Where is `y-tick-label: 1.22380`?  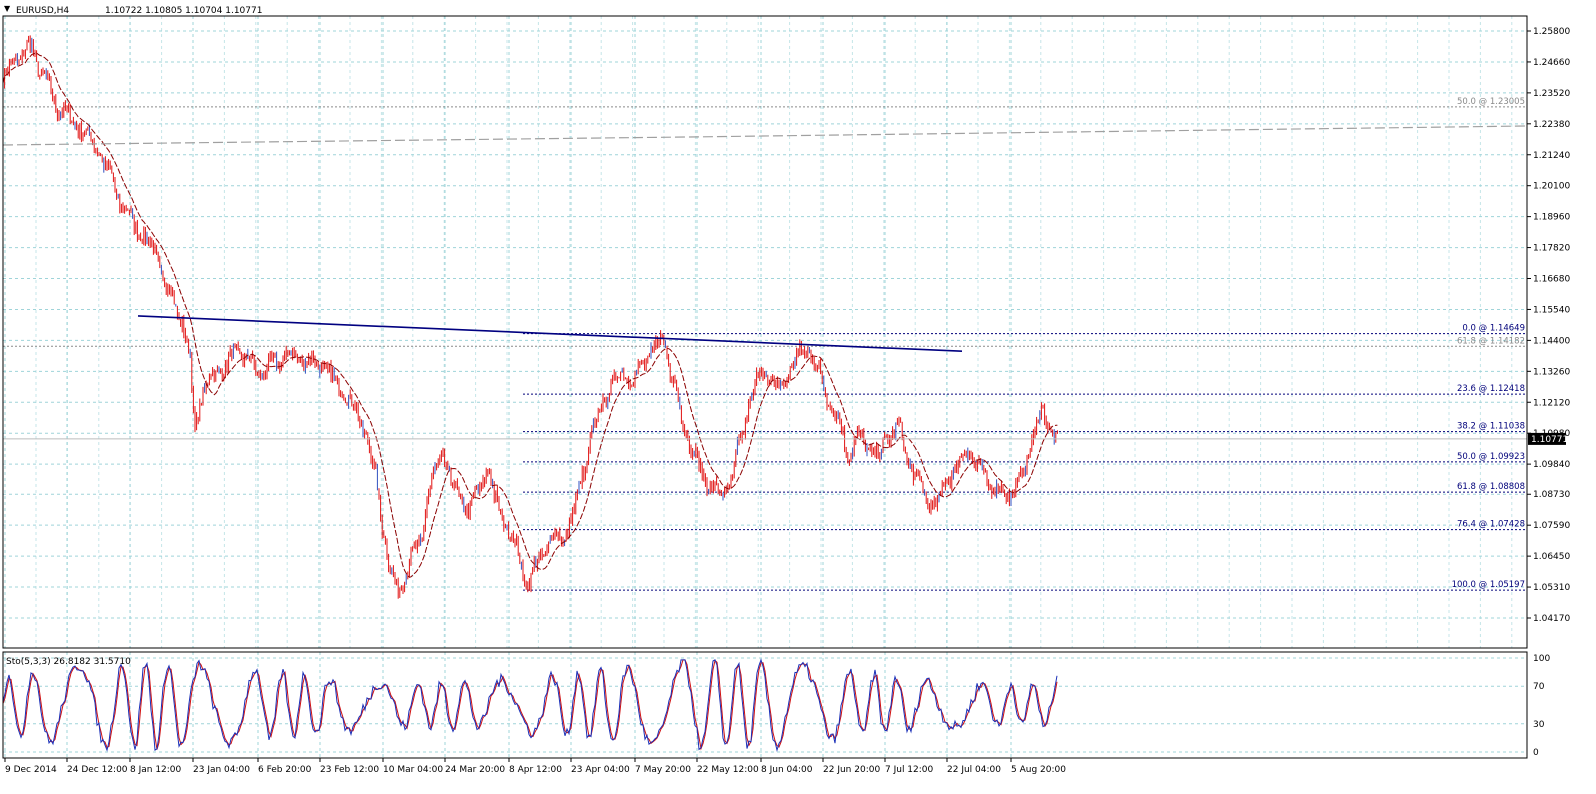 y-tick-label: 1.22380 is located at coordinates (1551, 125).